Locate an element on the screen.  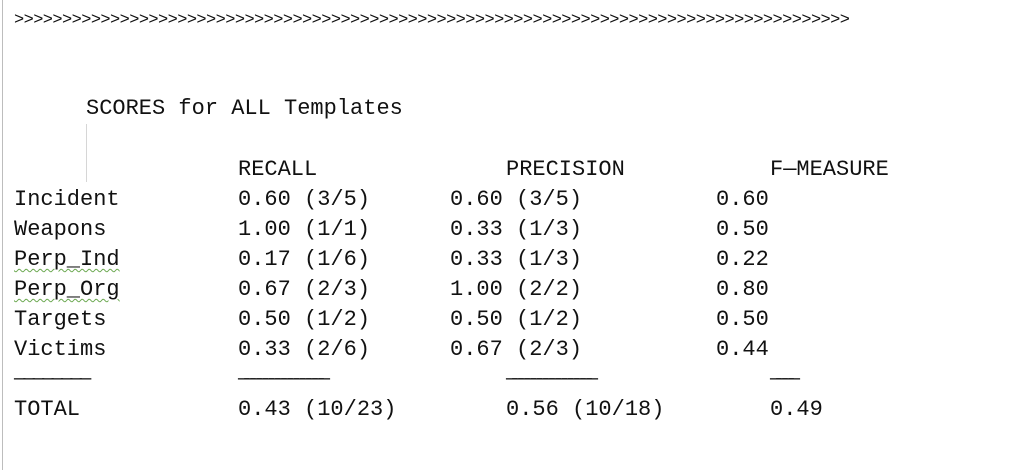
row-fmeasure-victims: 0.44 is located at coordinates (742, 349).